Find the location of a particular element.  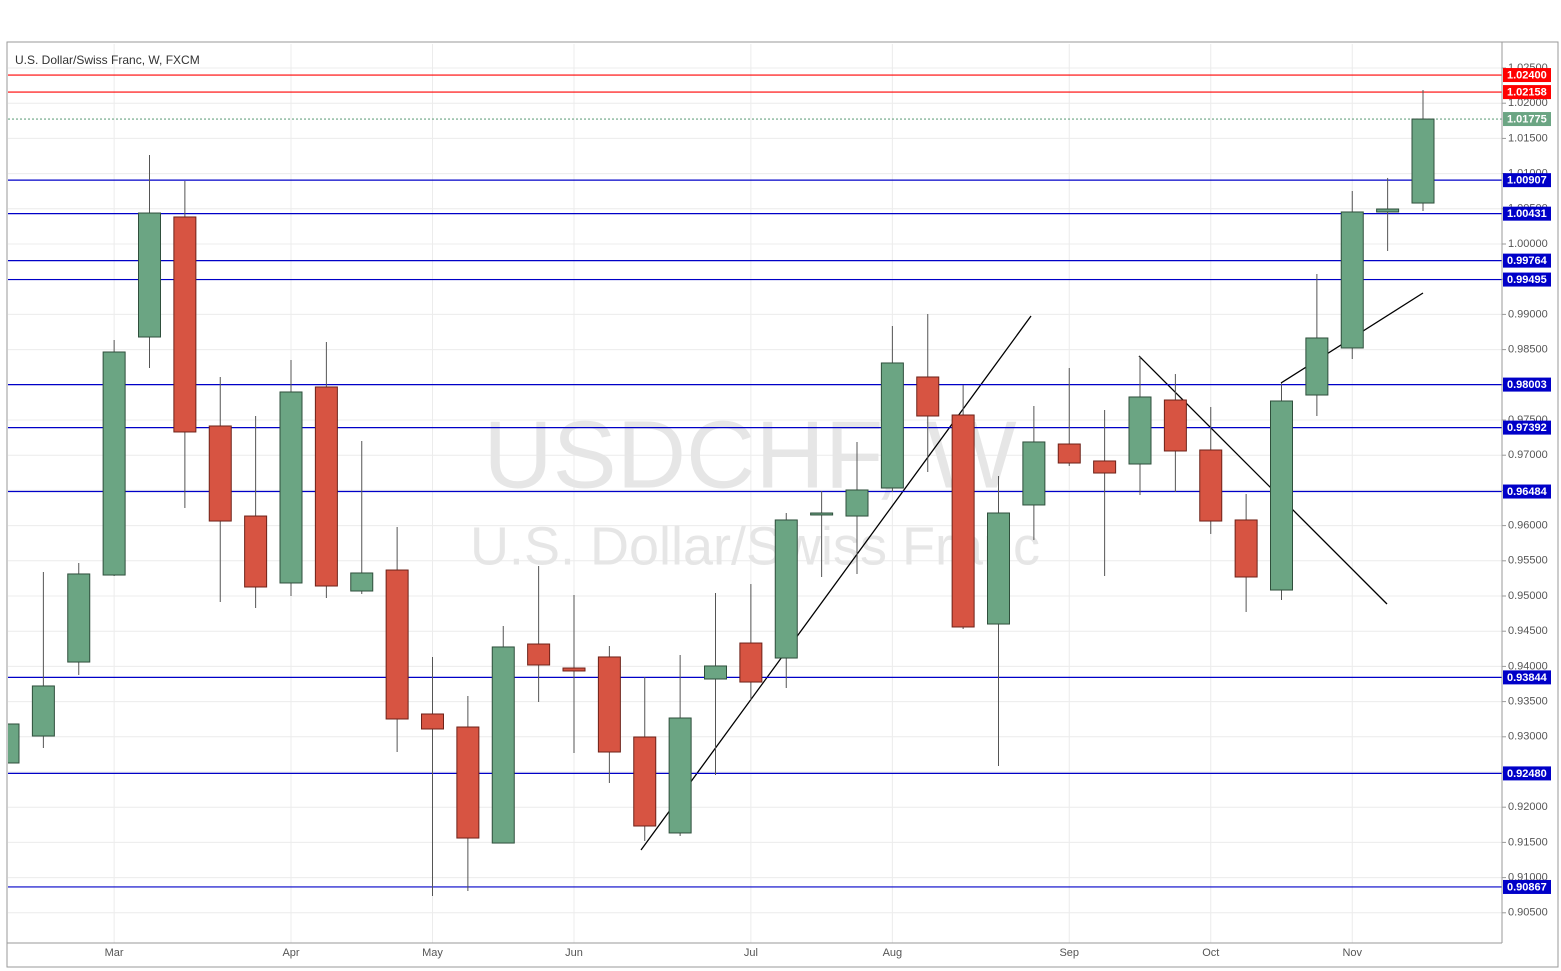

level-label: 1.00431 is located at coordinates (1527, 214).